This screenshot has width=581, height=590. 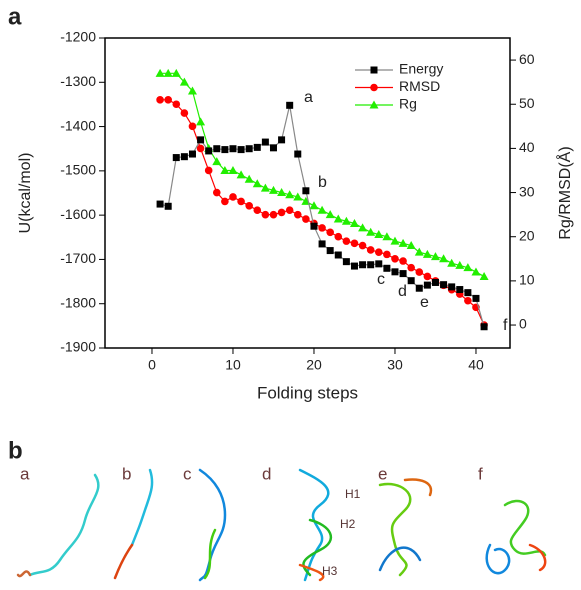 What do you see at coordinates (78, 214) in the screenshot?
I see `y-tick-label: -1600` at bounding box center [78, 214].